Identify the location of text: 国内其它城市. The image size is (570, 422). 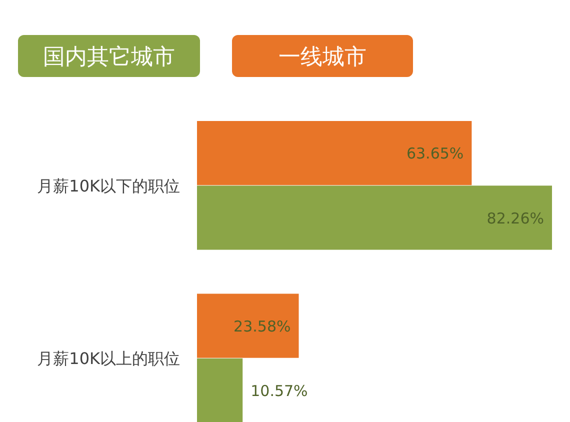
(109, 57).